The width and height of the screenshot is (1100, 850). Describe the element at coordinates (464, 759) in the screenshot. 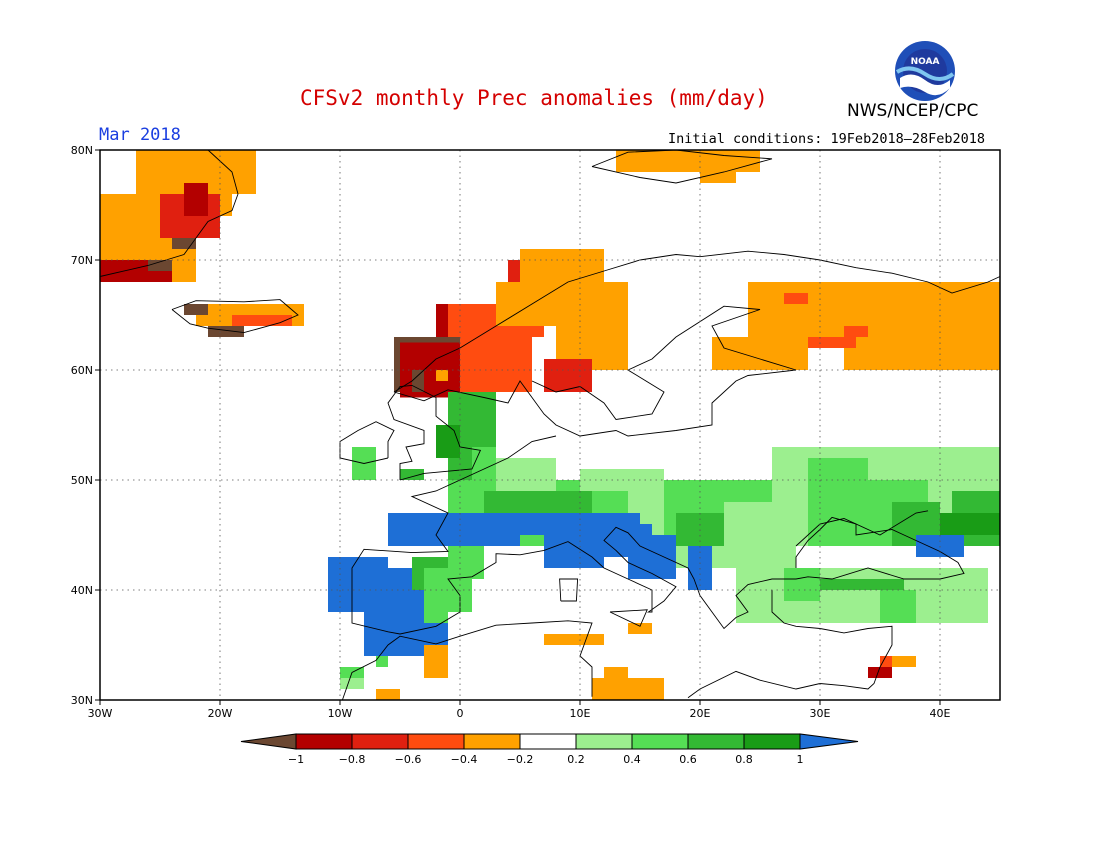

I see `colorbar-label: −0.4` at that location.